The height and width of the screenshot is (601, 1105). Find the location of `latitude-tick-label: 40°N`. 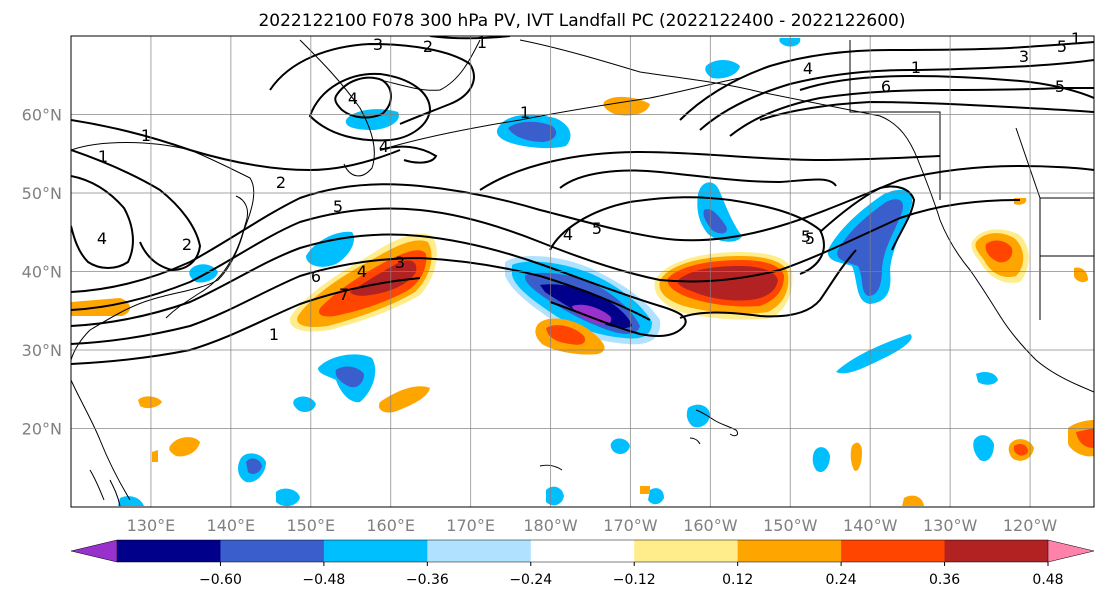

latitude-tick-label: 40°N is located at coordinates (42, 272).